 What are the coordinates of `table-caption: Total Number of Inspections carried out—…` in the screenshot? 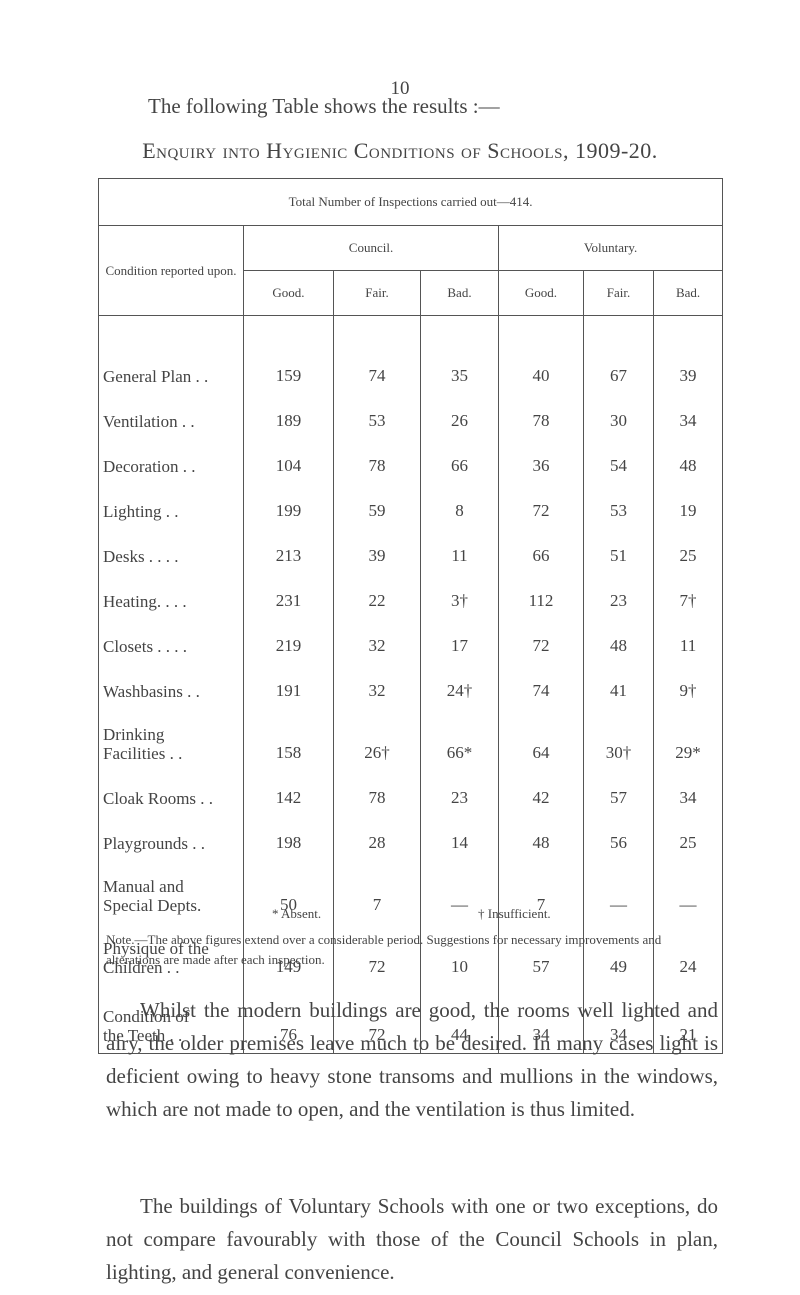 It's located at (410, 202).